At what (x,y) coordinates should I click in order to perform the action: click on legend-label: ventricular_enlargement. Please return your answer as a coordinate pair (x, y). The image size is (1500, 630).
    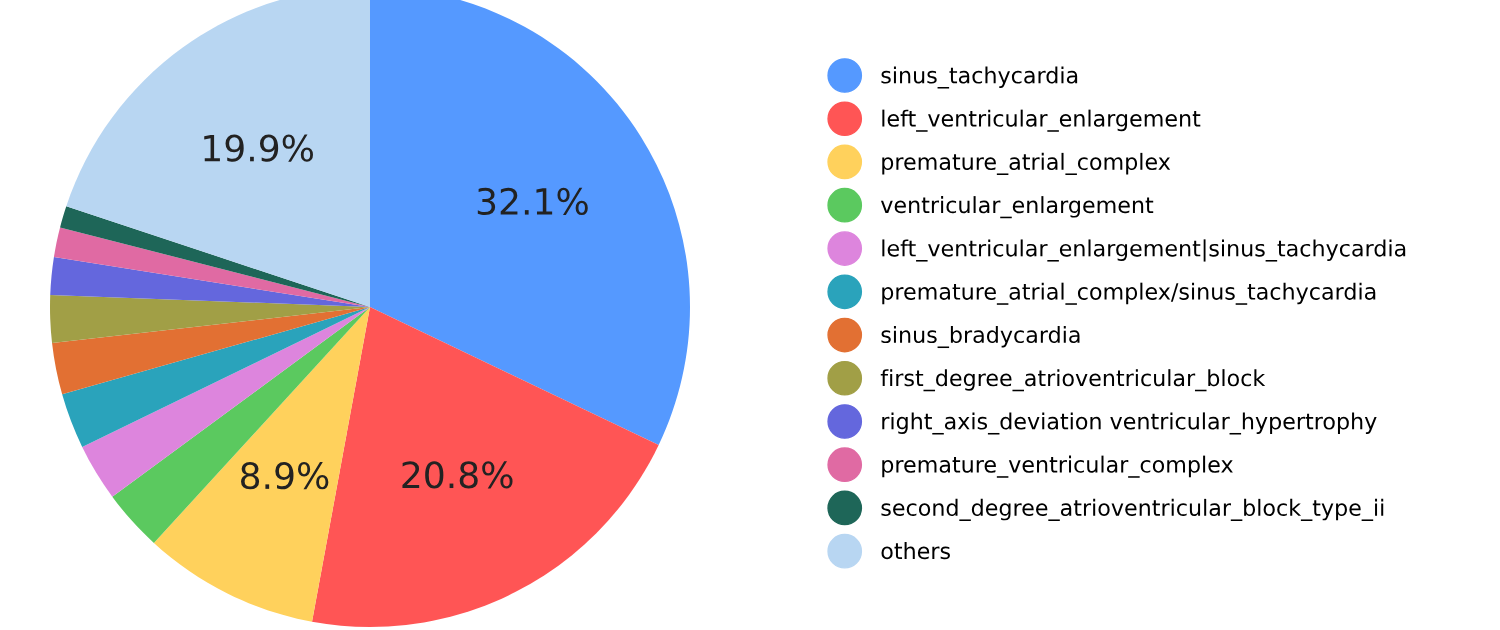
    Looking at the image, I should click on (1017, 207).